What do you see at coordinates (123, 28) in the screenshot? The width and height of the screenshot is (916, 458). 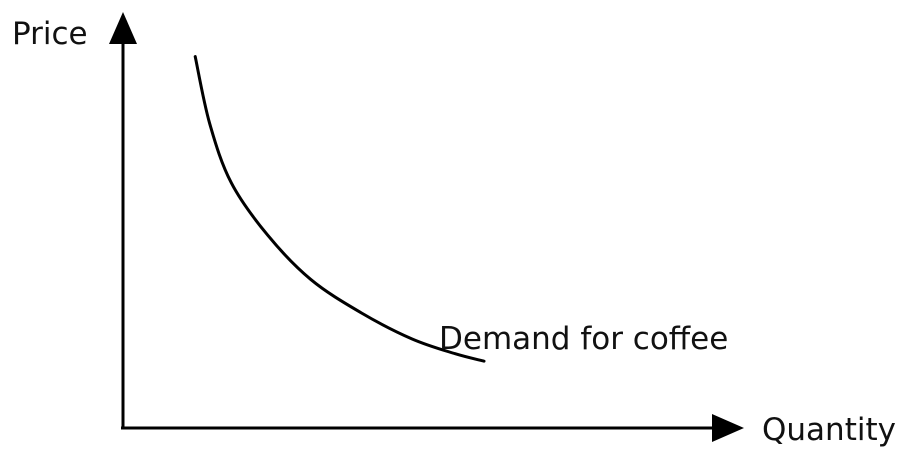 I see `y-axis-arrow` at bounding box center [123, 28].